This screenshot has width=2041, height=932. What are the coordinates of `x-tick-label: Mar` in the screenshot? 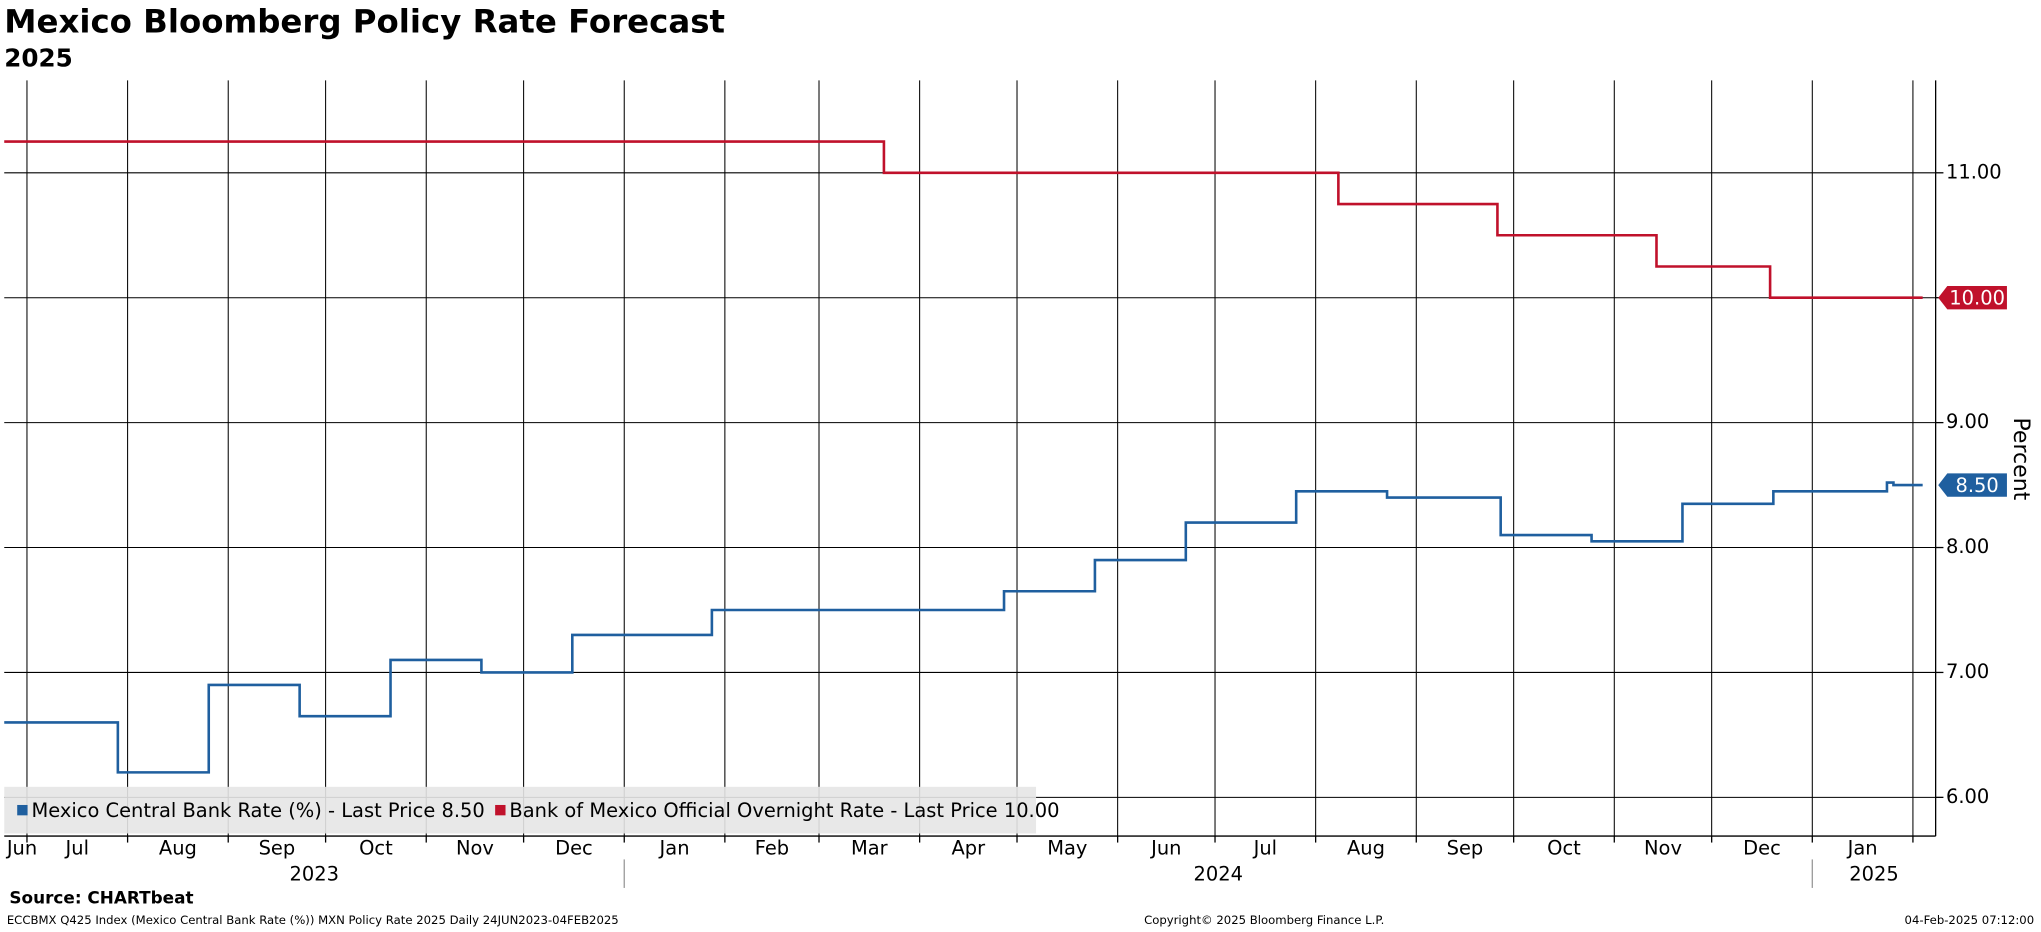 It's located at (869, 848).